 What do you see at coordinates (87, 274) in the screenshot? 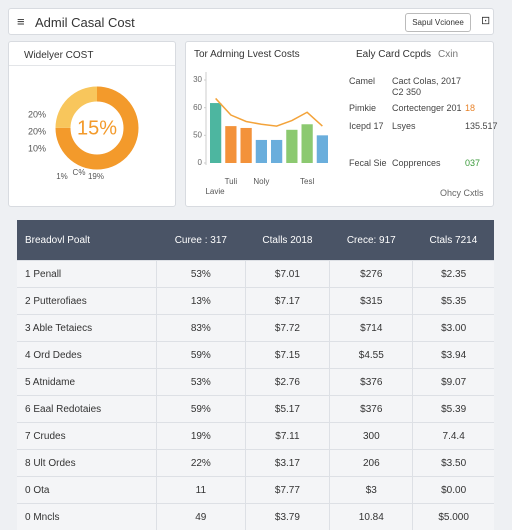
I see `table-cell: 1 Penall` at bounding box center [87, 274].